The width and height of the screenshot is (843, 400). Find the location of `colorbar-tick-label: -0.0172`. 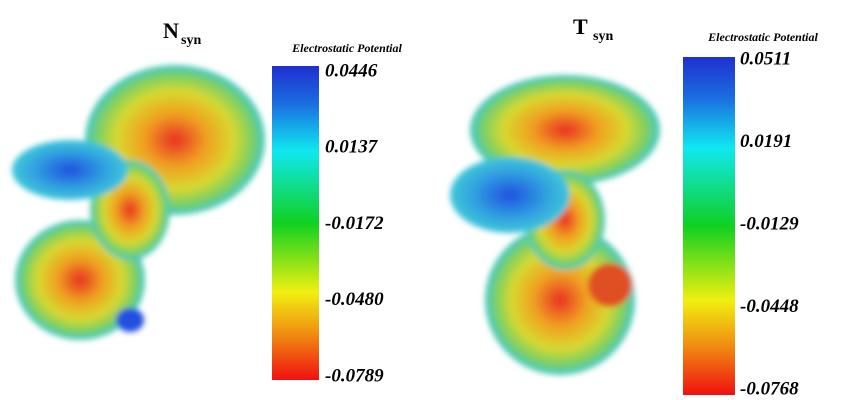

colorbar-tick-label: -0.0172 is located at coordinates (354, 223).